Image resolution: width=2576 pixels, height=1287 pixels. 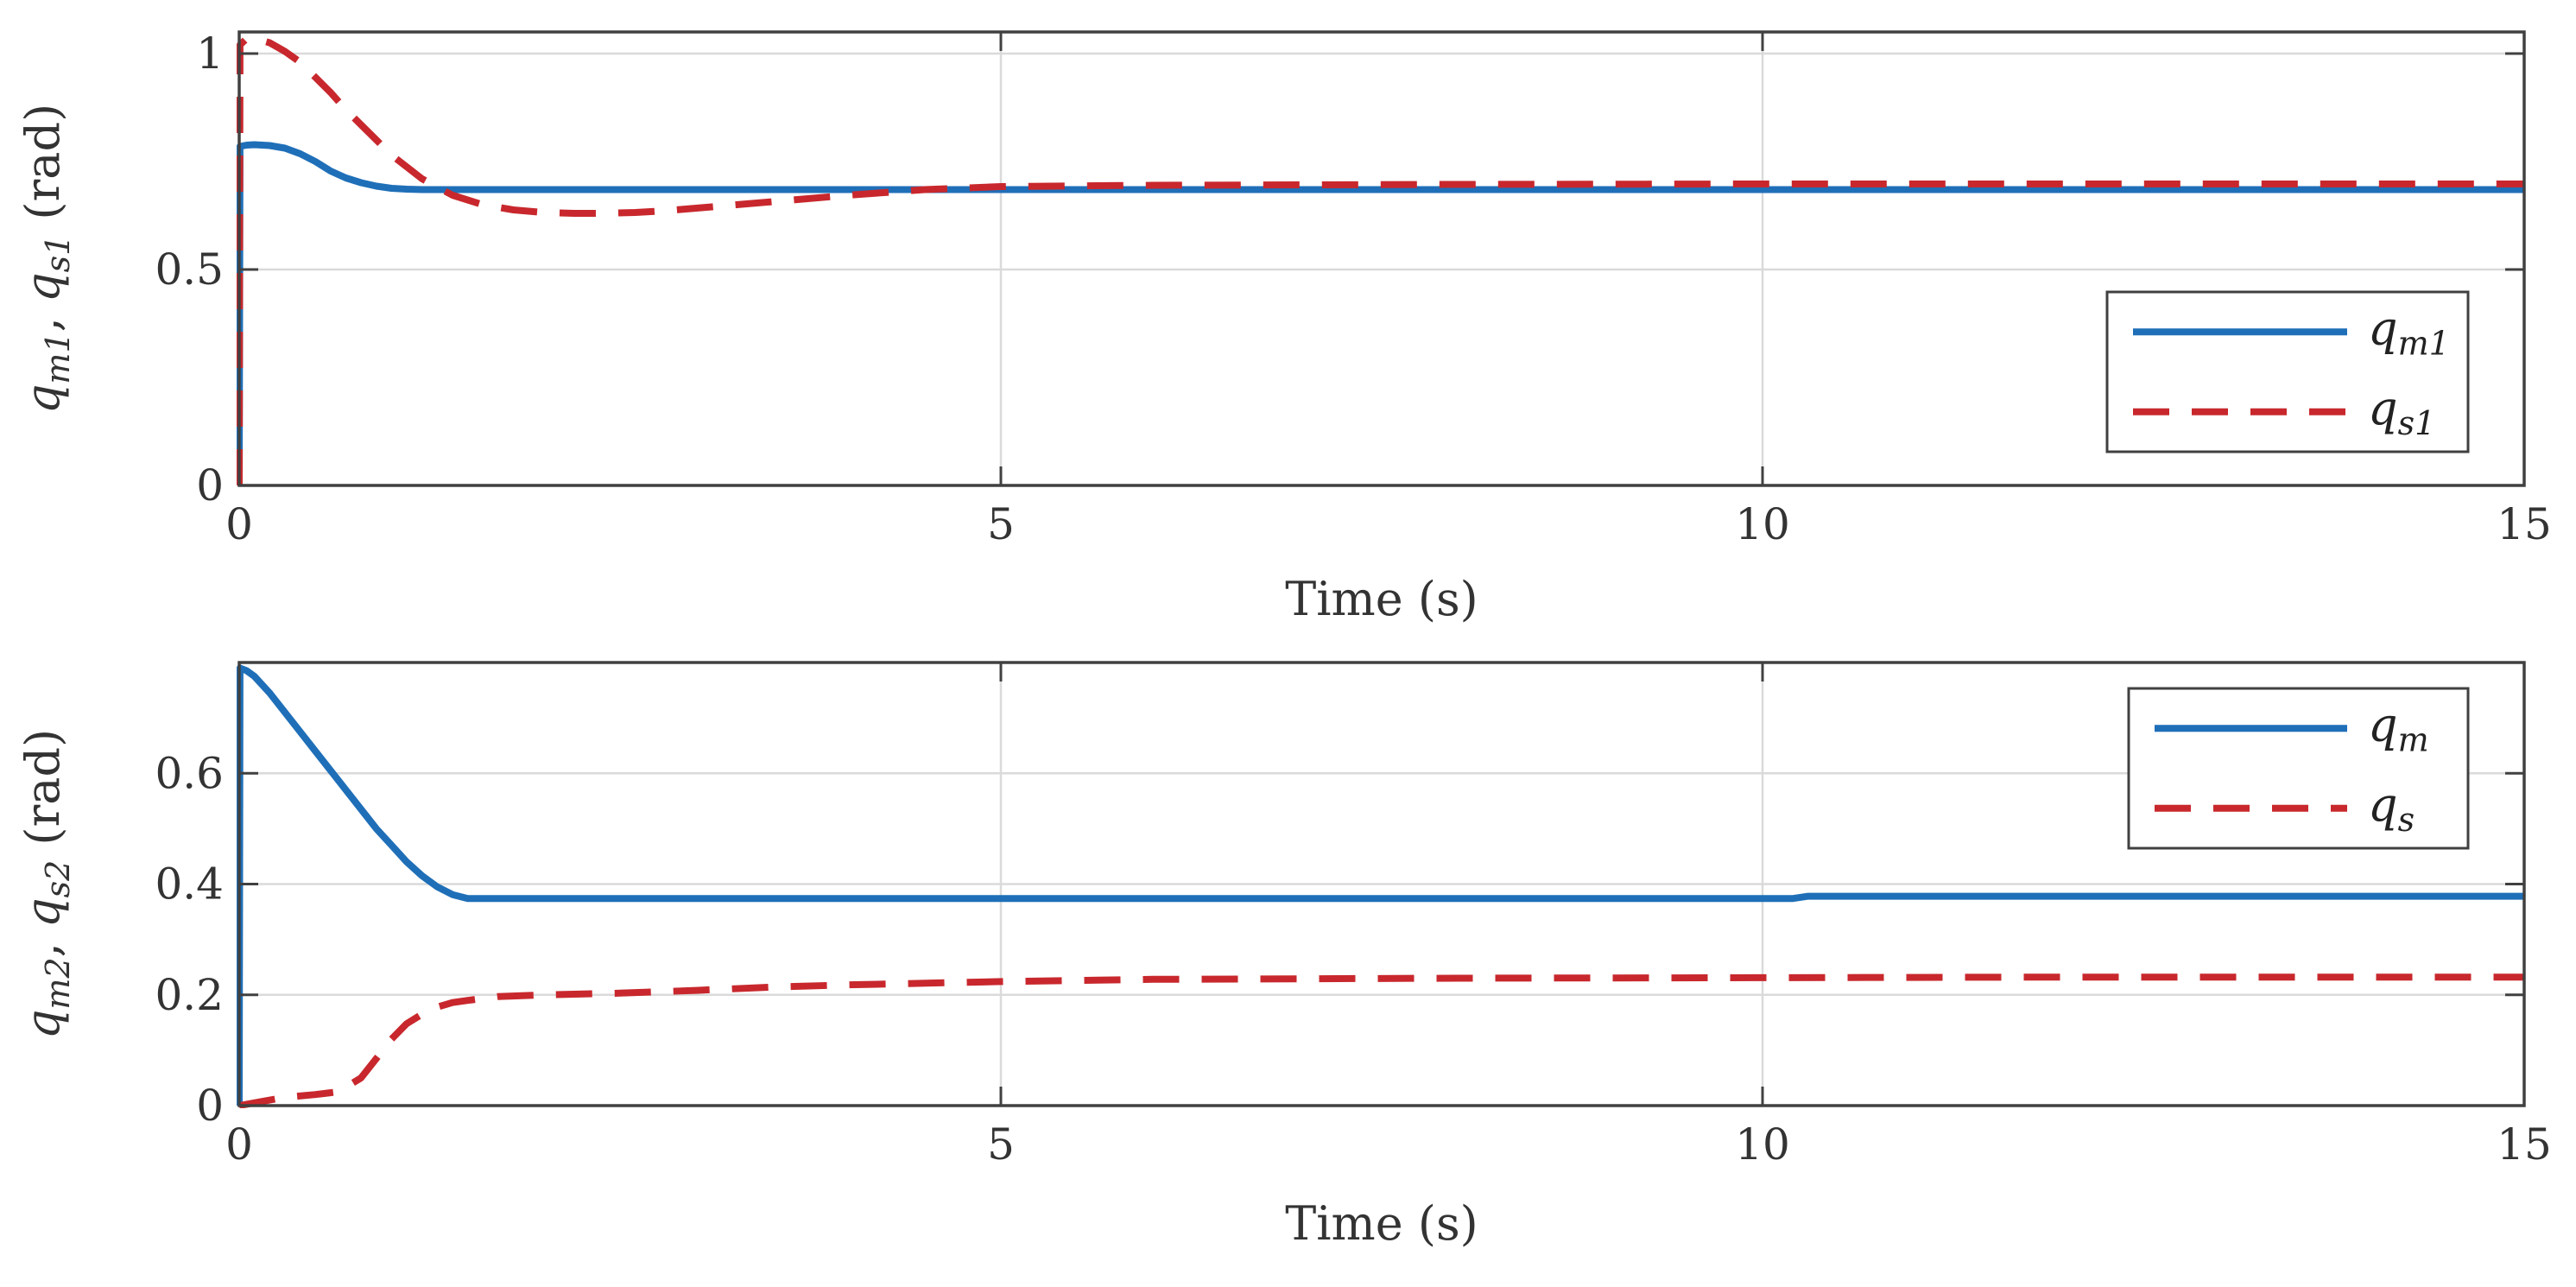 What do you see at coordinates (2401, 411) in the screenshot?
I see `legend-label-q-s1: qs1` at bounding box center [2401, 411].